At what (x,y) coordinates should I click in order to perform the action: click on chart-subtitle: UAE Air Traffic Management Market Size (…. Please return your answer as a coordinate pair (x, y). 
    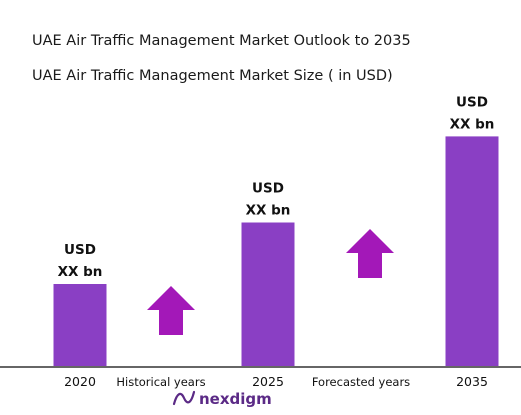
    Looking at the image, I should click on (212, 76).